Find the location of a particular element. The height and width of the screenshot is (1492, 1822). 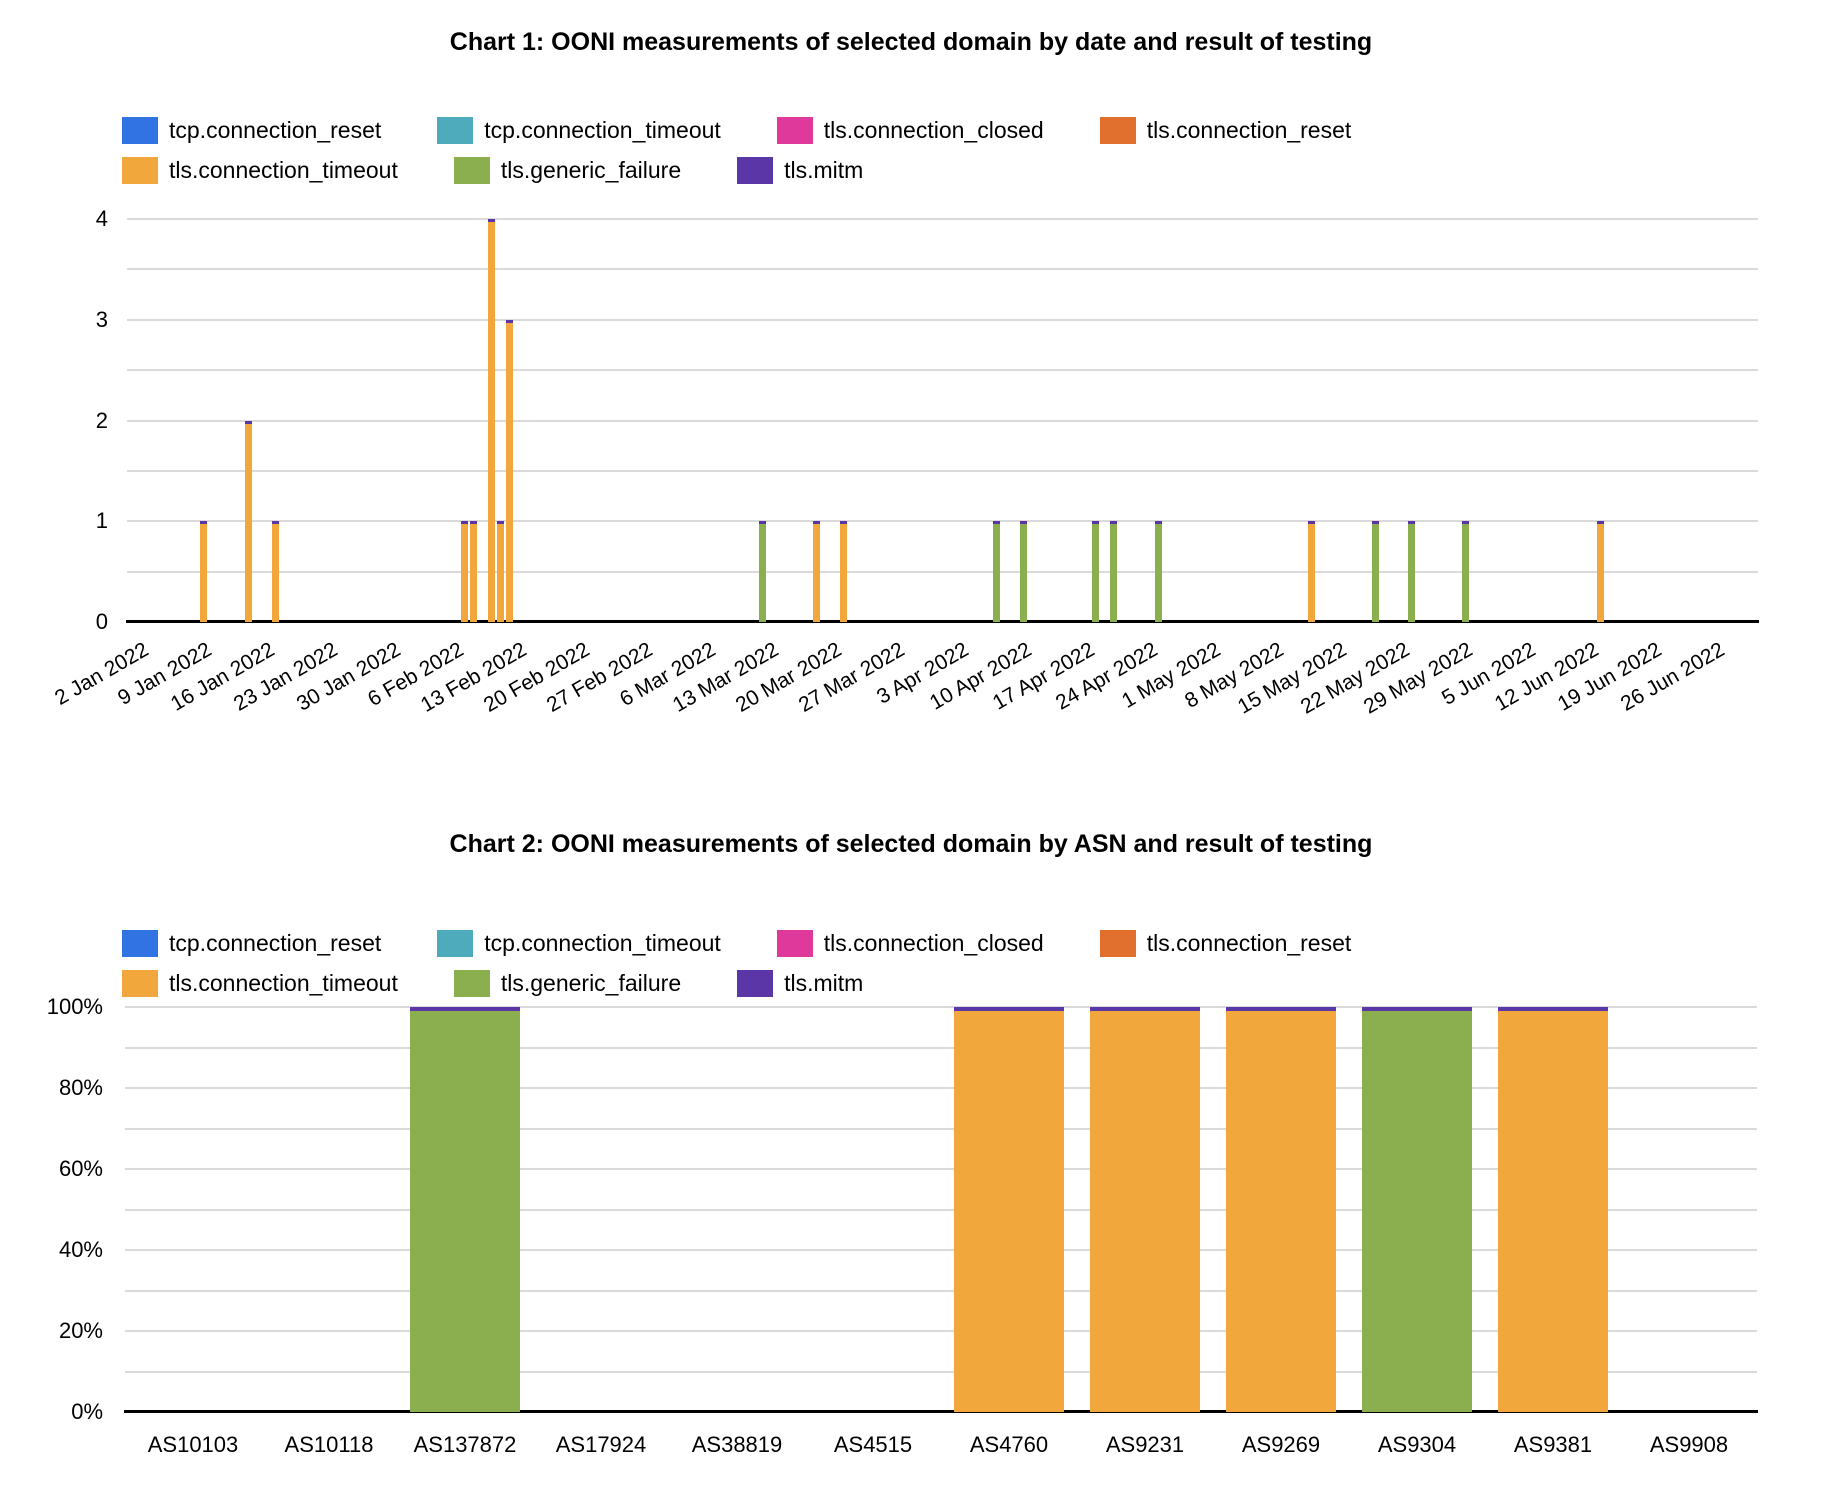

x-axis-line is located at coordinates (942, 621).